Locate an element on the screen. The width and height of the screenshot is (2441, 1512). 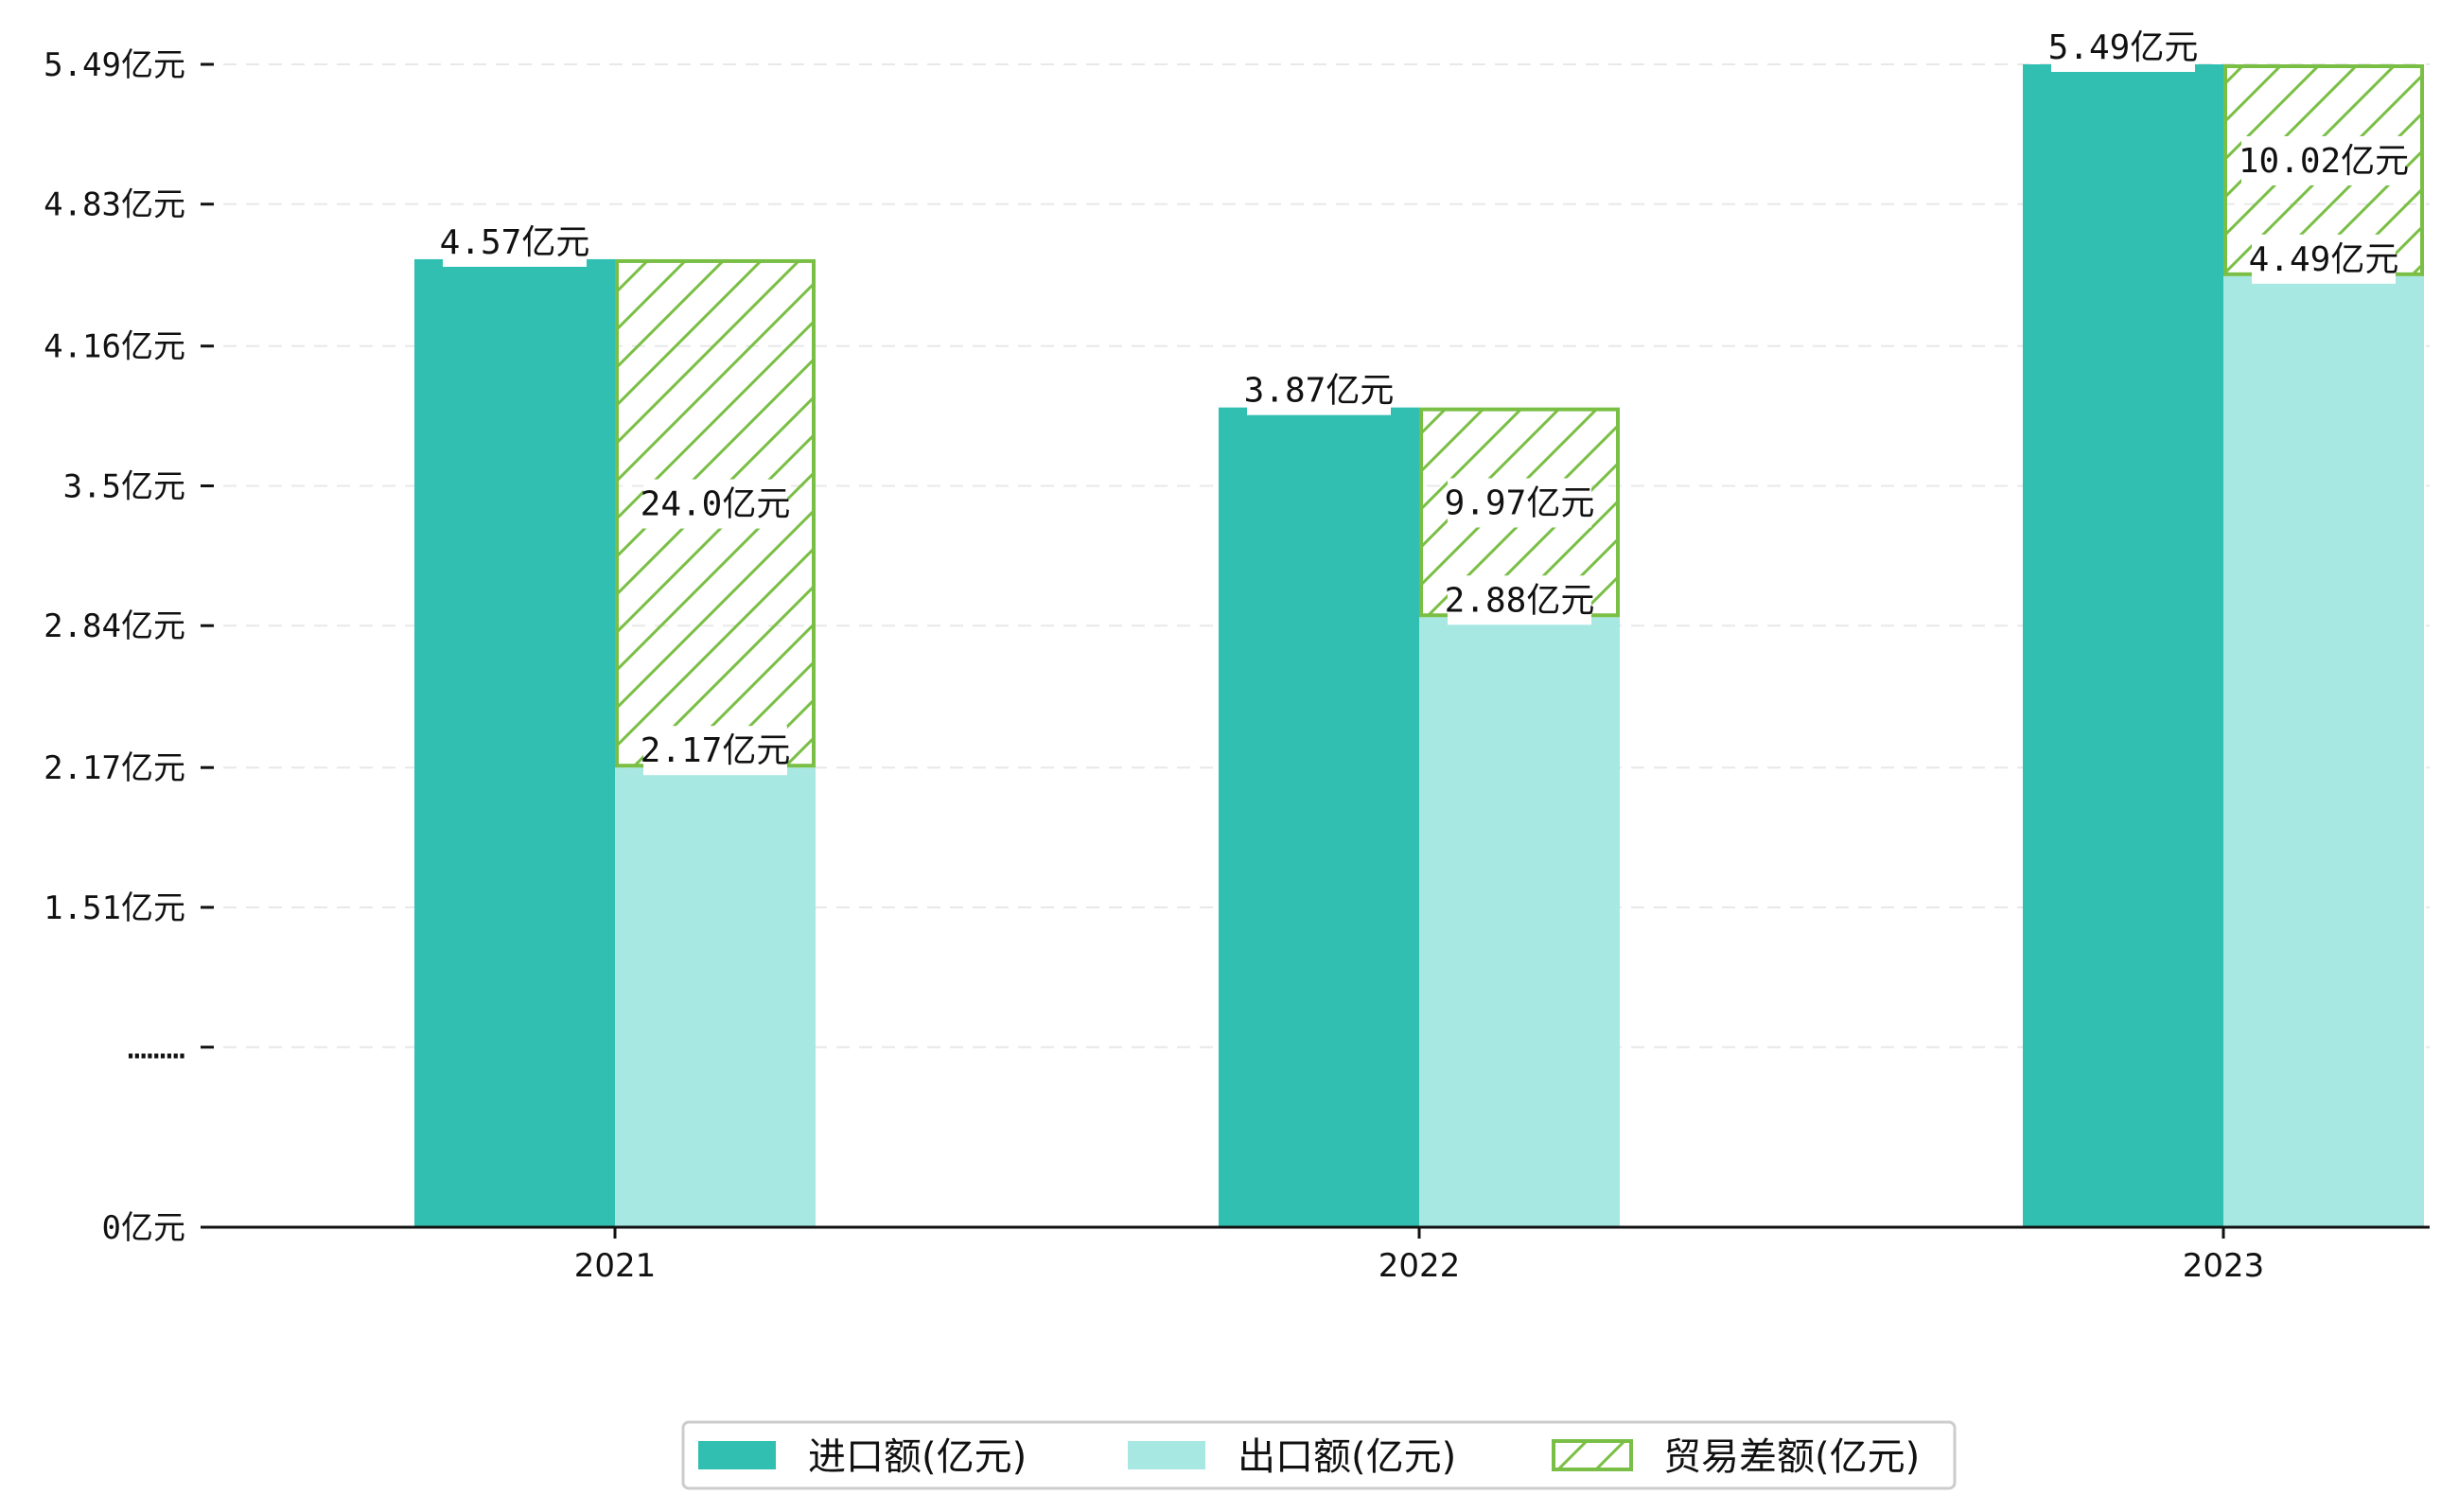
y-tick-label: 5.49亿元 is located at coordinates (114, 65).